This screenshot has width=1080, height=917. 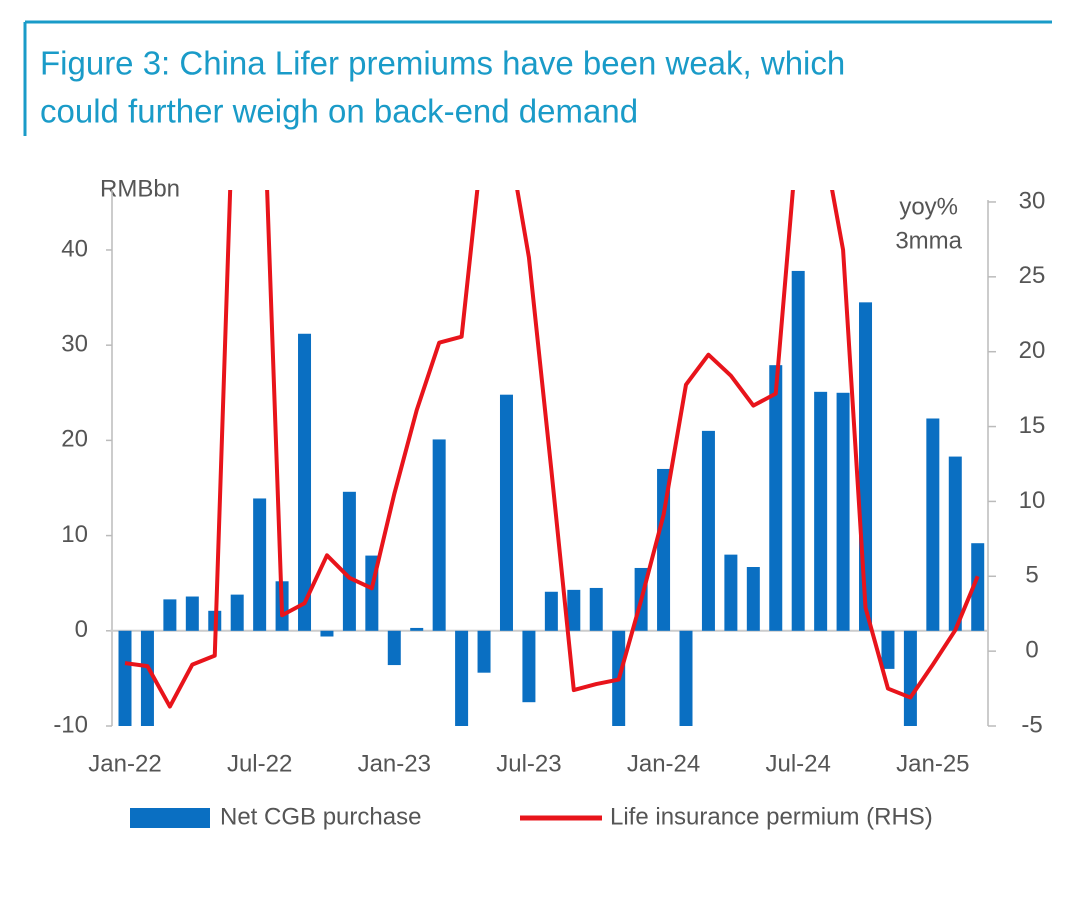 I want to click on y-axis-label: RMBbn, so click(x=140, y=188).